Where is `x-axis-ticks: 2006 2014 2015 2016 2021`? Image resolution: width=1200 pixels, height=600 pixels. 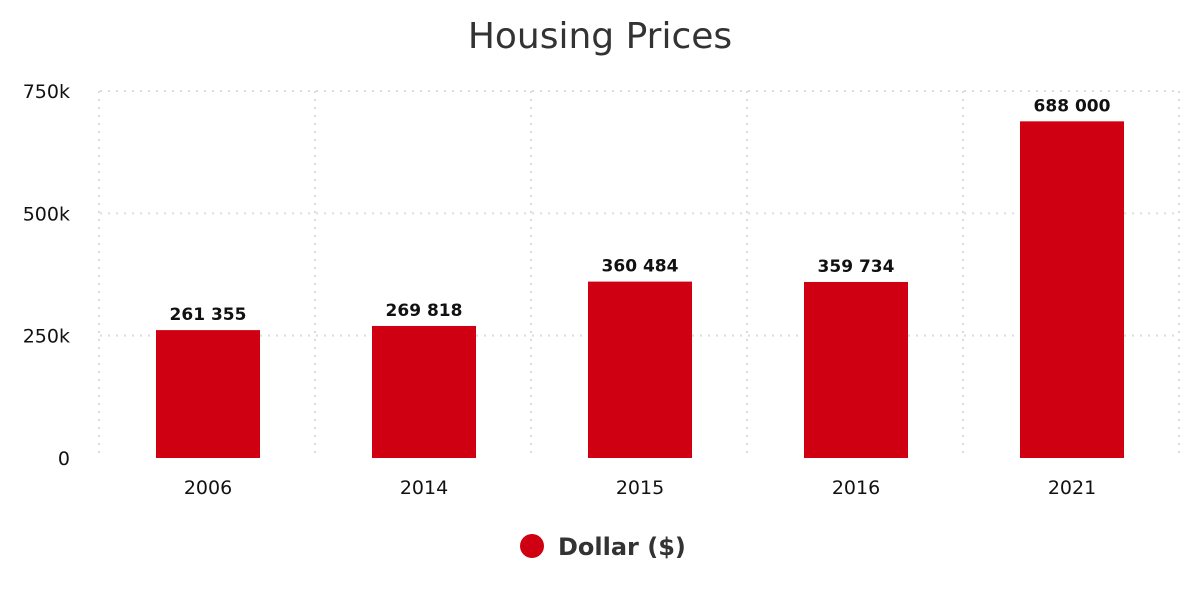 x-axis-ticks: 2006 2014 2015 2016 2021 is located at coordinates (640, 488).